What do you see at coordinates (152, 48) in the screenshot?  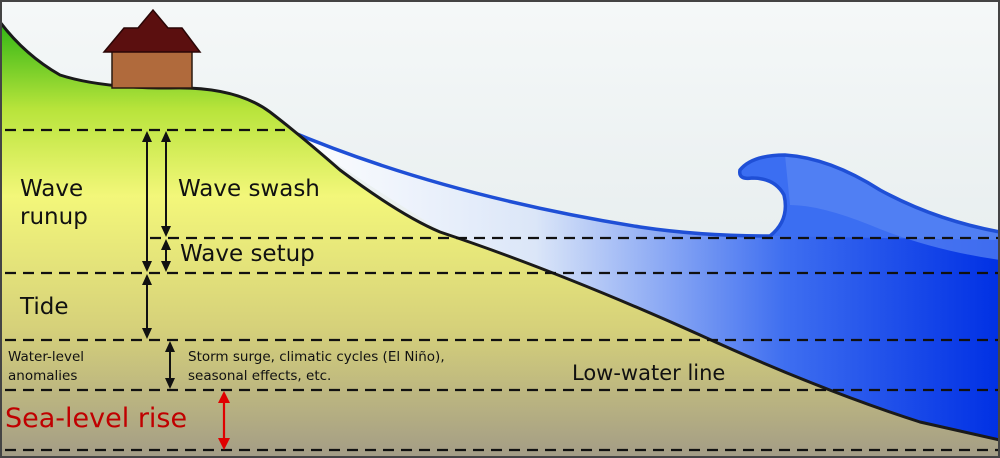 I see `house-icon` at bounding box center [152, 48].